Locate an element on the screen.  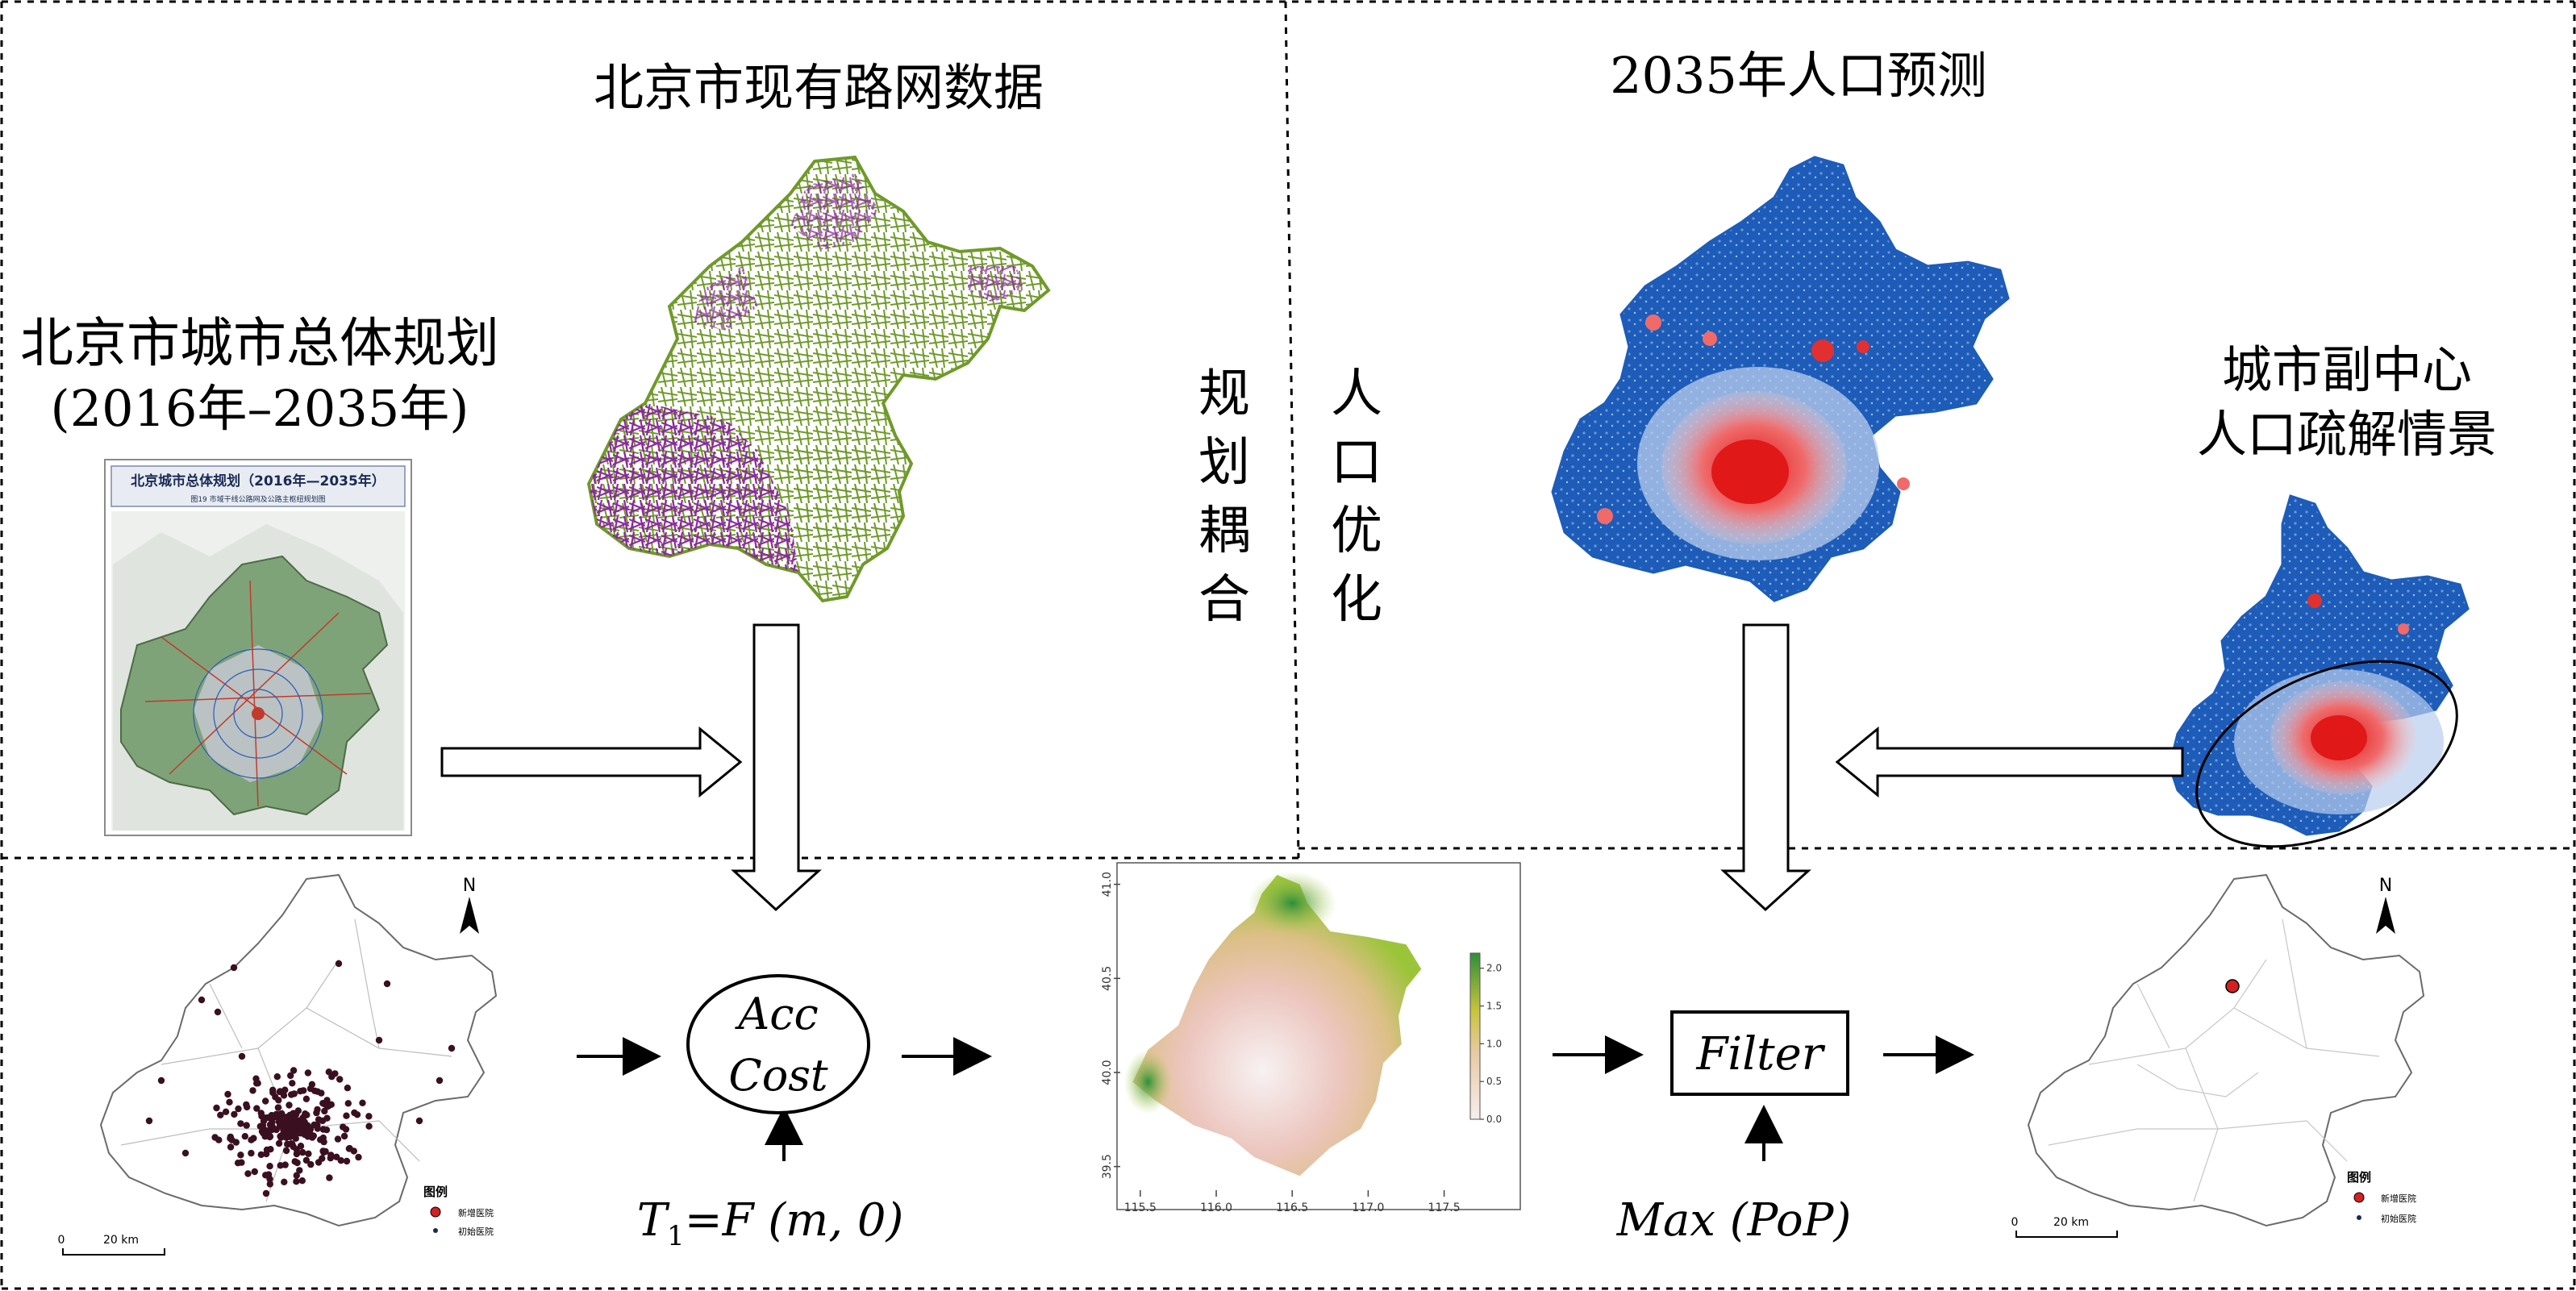
north-arrow-label: N is located at coordinates (2385, 886).